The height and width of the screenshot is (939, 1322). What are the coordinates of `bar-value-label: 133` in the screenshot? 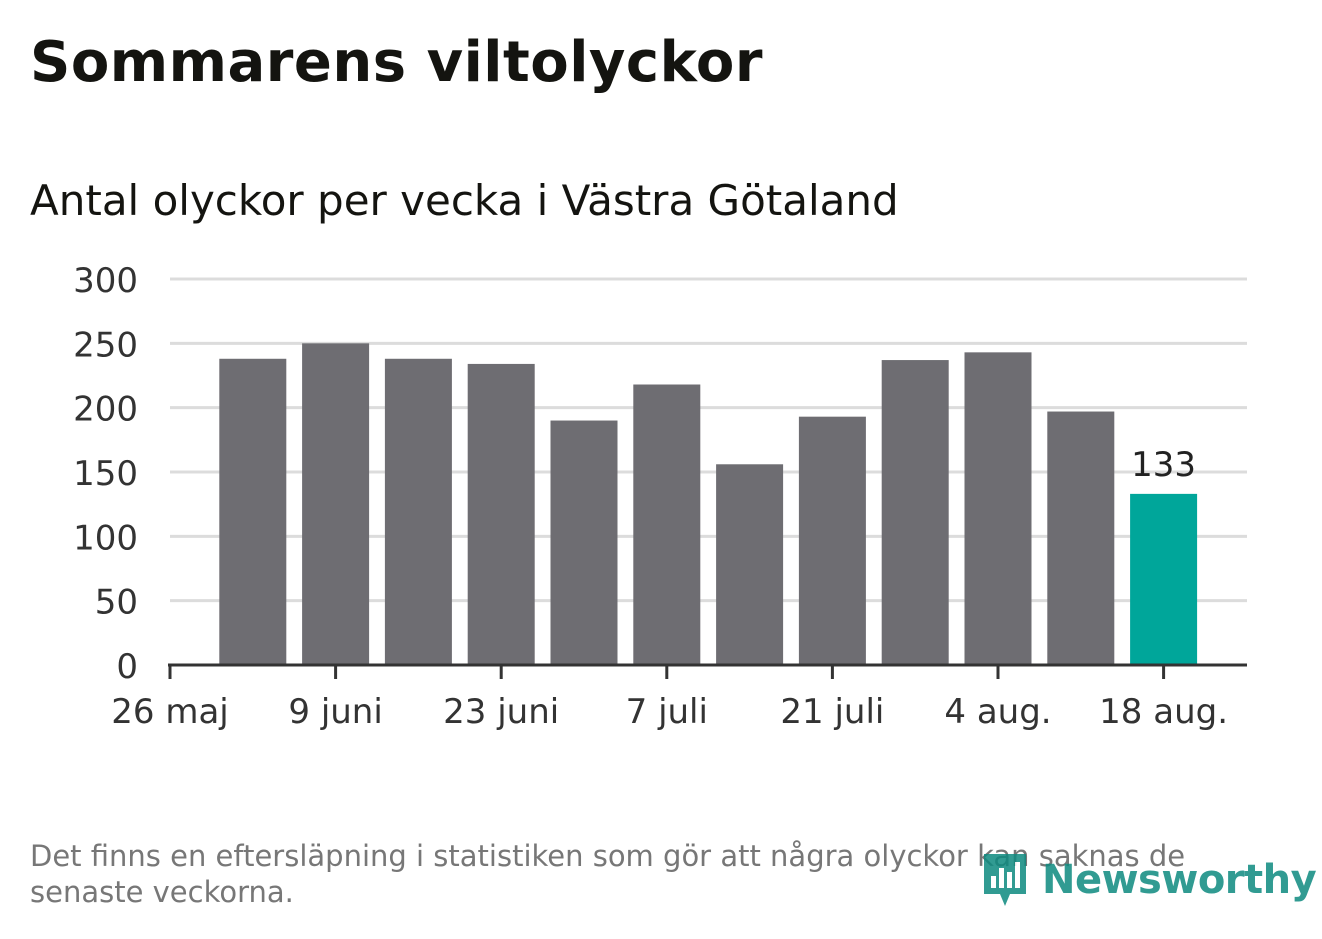 It's located at (1163, 465).